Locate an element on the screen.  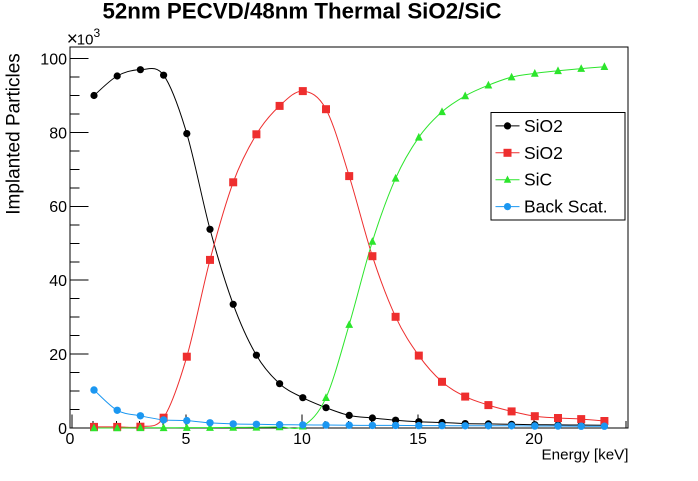
svg-text: 15 is located at coordinates (418, 439).